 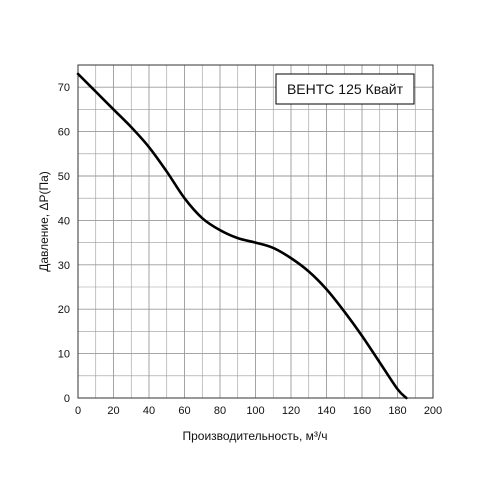 What do you see at coordinates (113, 411) in the screenshot?
I see `x-tick-label: 20` at bounding box center [113, 411].